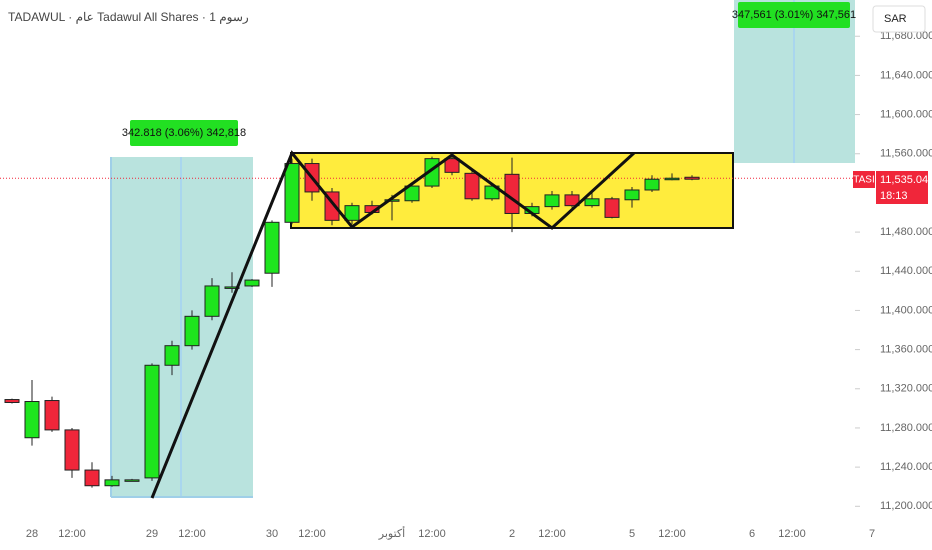 The image size is (932, 550). I want to click on y-tick-label: 11,640.000, so click(906, 75).